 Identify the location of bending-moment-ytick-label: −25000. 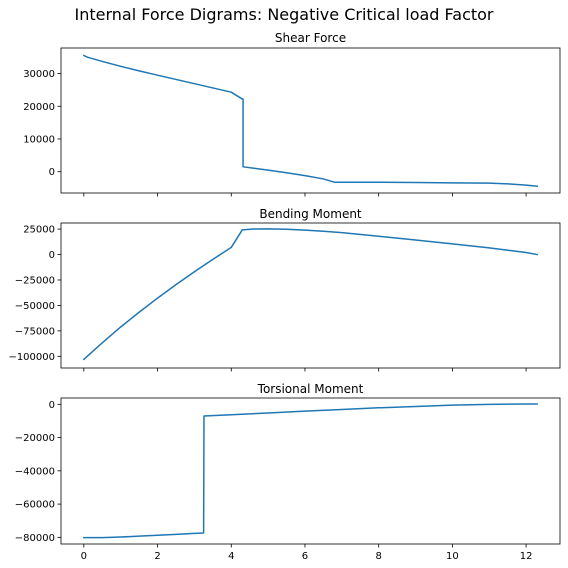
(35, 280).